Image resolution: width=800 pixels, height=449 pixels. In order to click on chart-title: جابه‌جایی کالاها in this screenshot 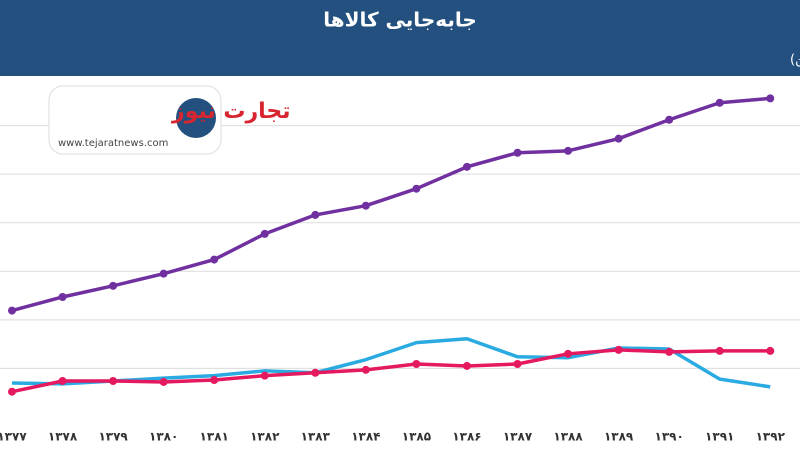, I will do `click(400, 20)`.